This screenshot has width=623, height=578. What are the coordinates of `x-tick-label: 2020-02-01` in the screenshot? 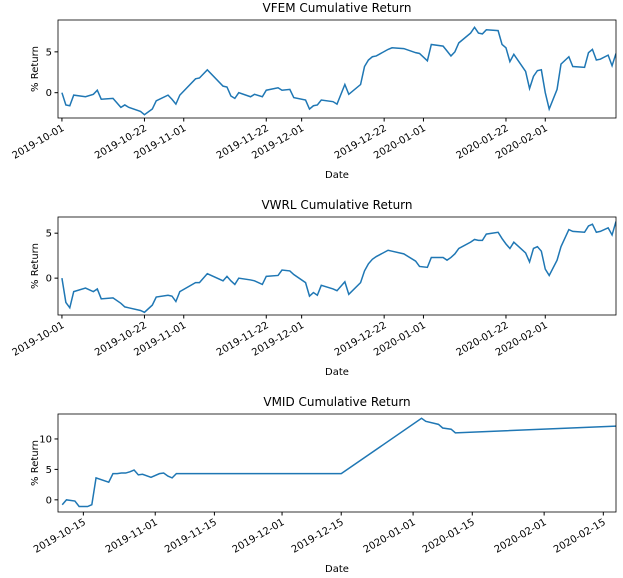 It's located at (521, 536).